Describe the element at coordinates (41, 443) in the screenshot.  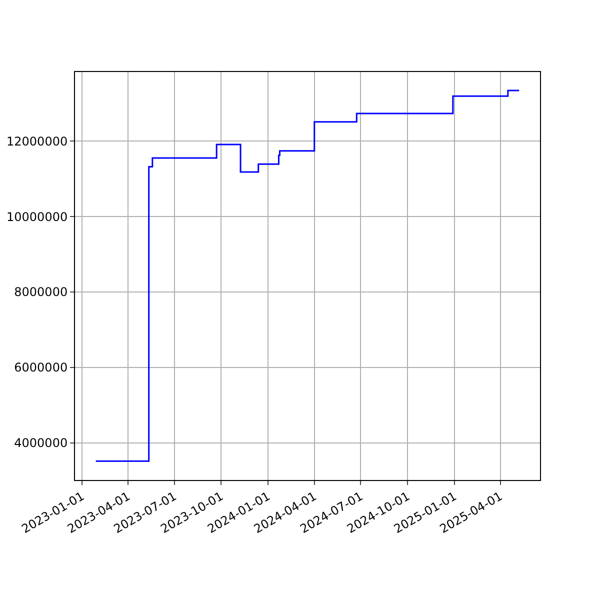
I see `y-tick-label: 4000000` at that location.